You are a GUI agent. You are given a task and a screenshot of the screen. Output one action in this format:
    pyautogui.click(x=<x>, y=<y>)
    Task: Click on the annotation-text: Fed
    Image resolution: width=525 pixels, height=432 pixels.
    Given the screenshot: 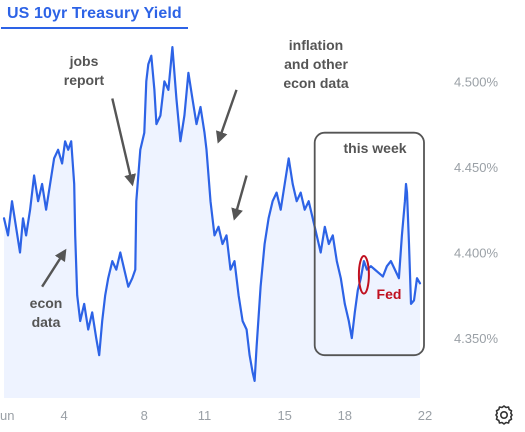 What is the action you would take?
    pyautogui.click(x=389, y=294)
    